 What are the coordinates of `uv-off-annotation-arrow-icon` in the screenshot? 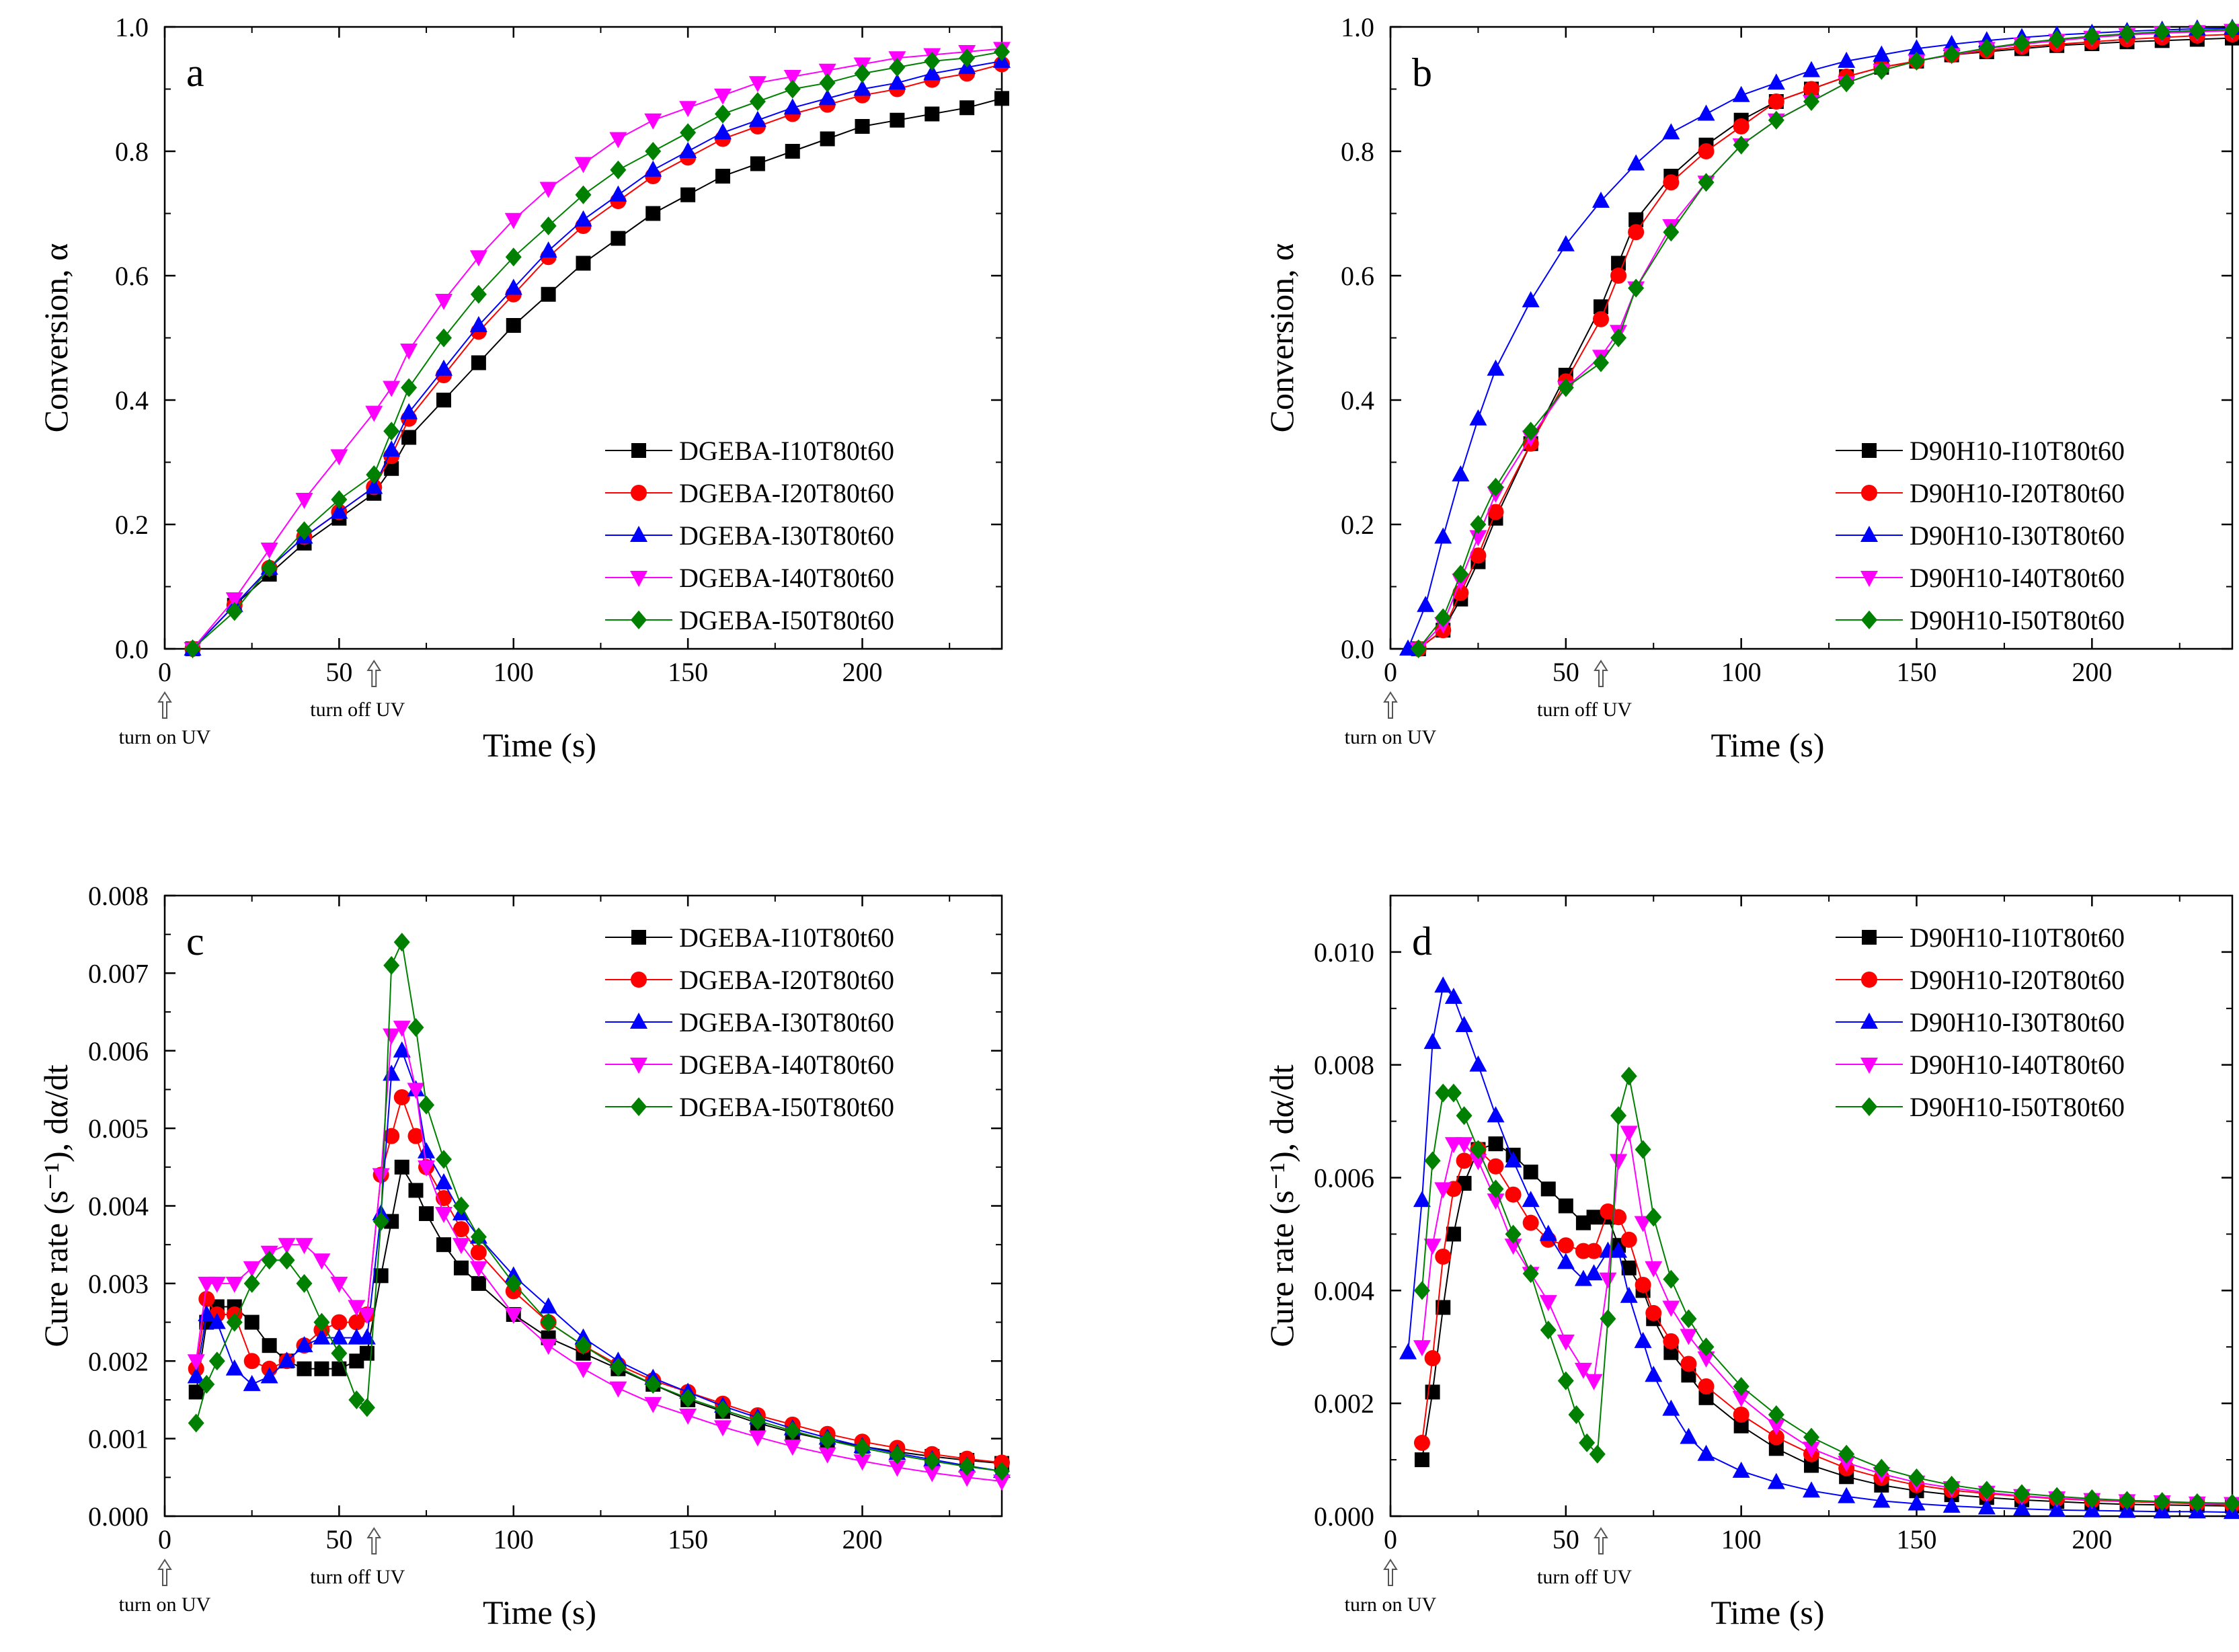 It's located at (374, 1541).